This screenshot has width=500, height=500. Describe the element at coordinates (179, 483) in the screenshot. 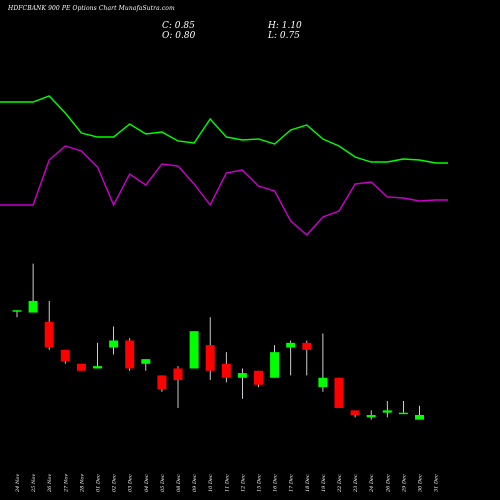

I see `x-tick-label: 08 Dec` at that location.